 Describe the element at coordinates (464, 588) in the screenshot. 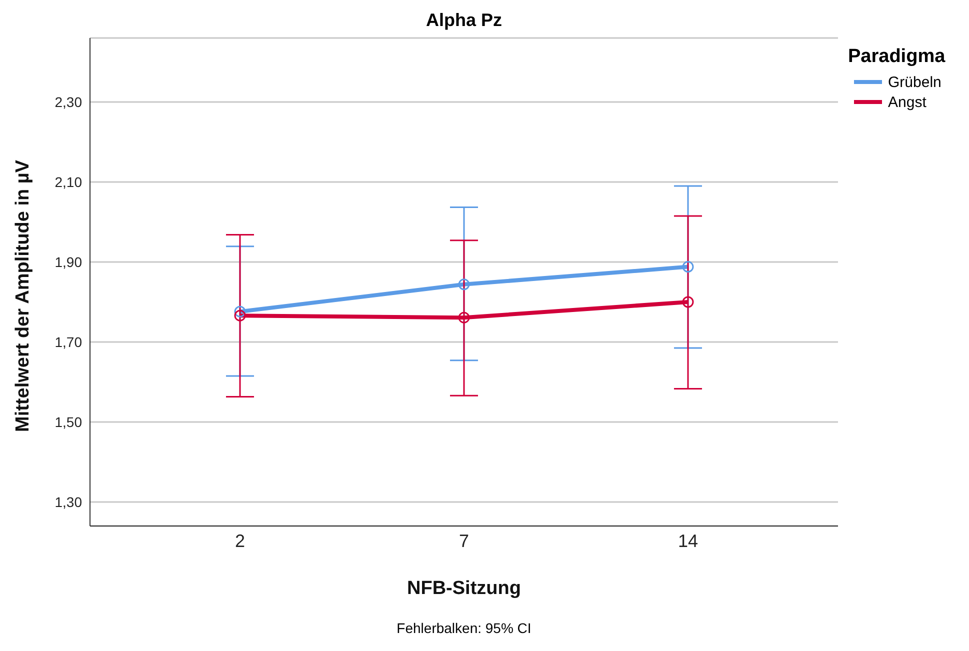

I see `x-axis-title: NFB-Sitzung` at that location.